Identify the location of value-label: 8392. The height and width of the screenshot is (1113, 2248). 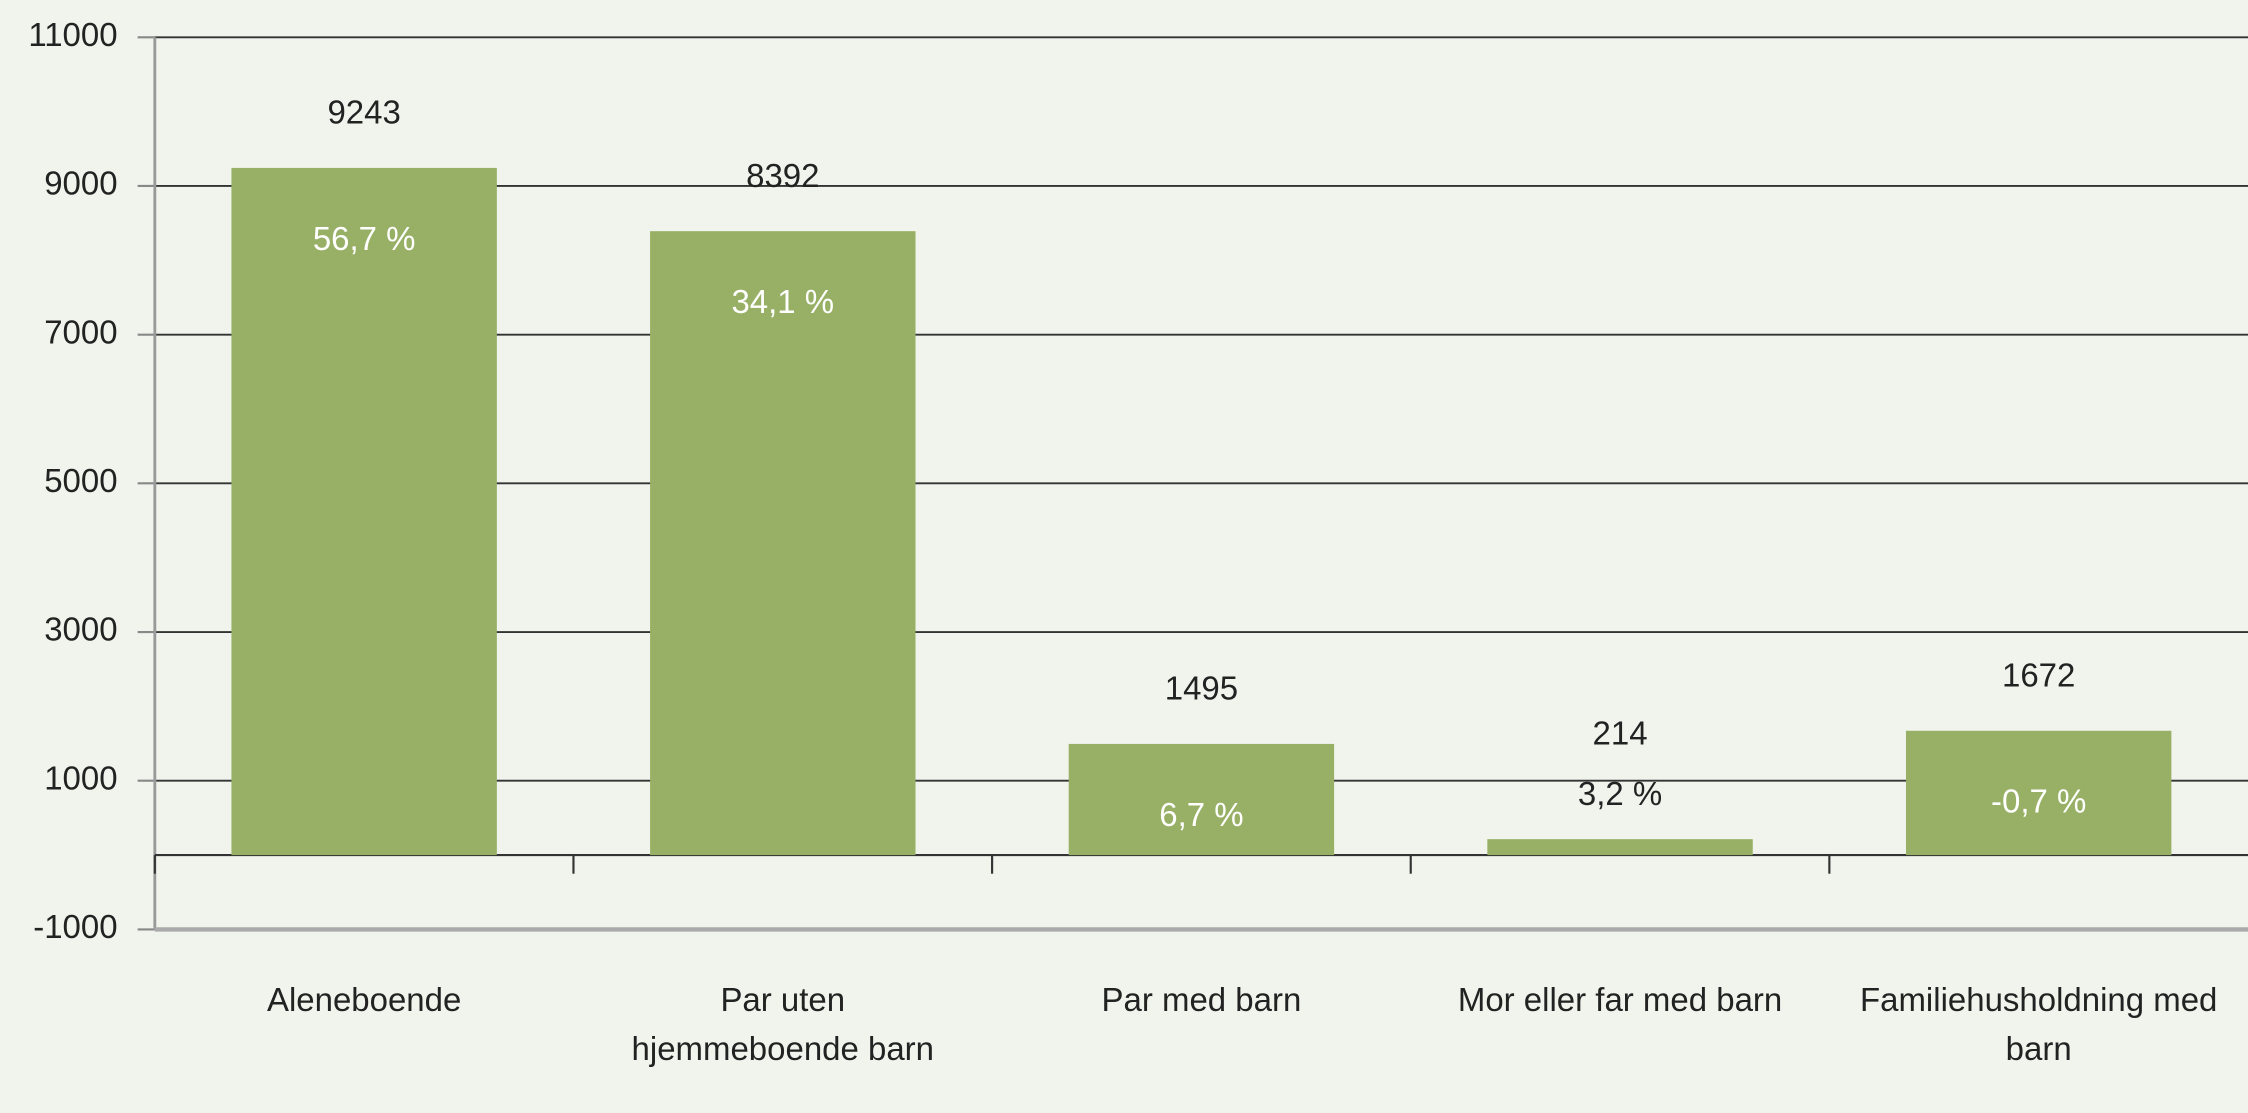
(782, 175).